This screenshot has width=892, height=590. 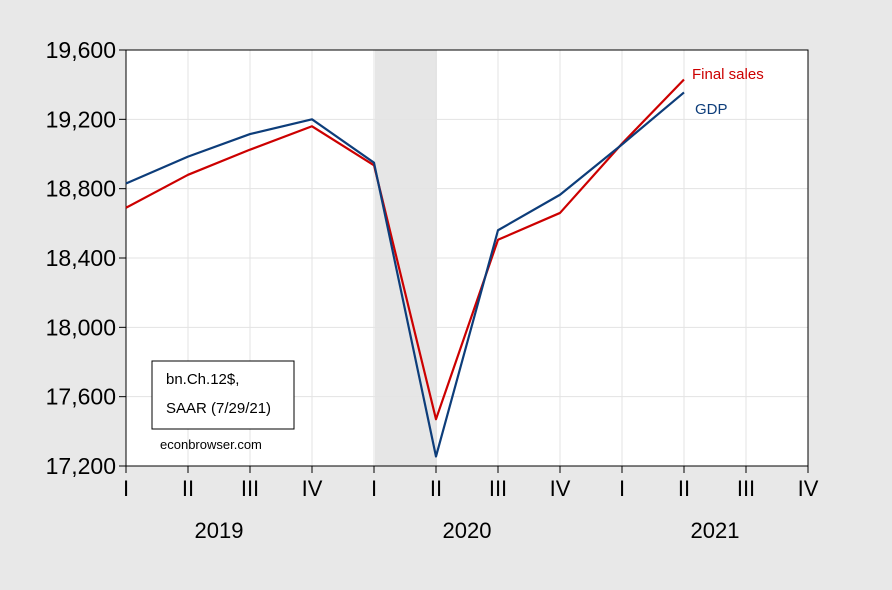 I want to click on source-note: econbrowser.com, so click(x=211, y=444).